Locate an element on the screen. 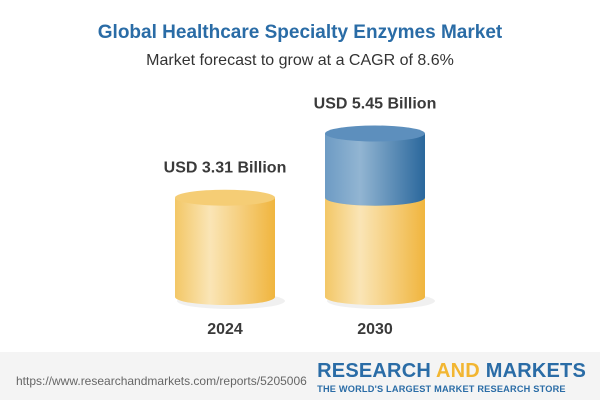 The height and width of the screenshot is (400, 600). brand-text-research: RESEARCH is located at coordinates (377, 371).